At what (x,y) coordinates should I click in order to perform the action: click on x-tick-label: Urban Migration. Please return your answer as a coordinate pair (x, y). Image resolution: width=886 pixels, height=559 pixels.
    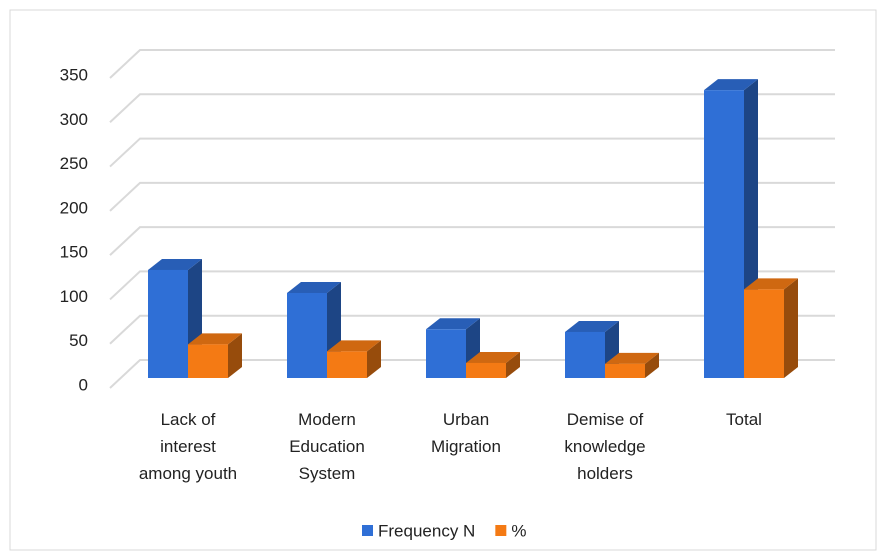
    Looking at the image, I should click on (466, 433).